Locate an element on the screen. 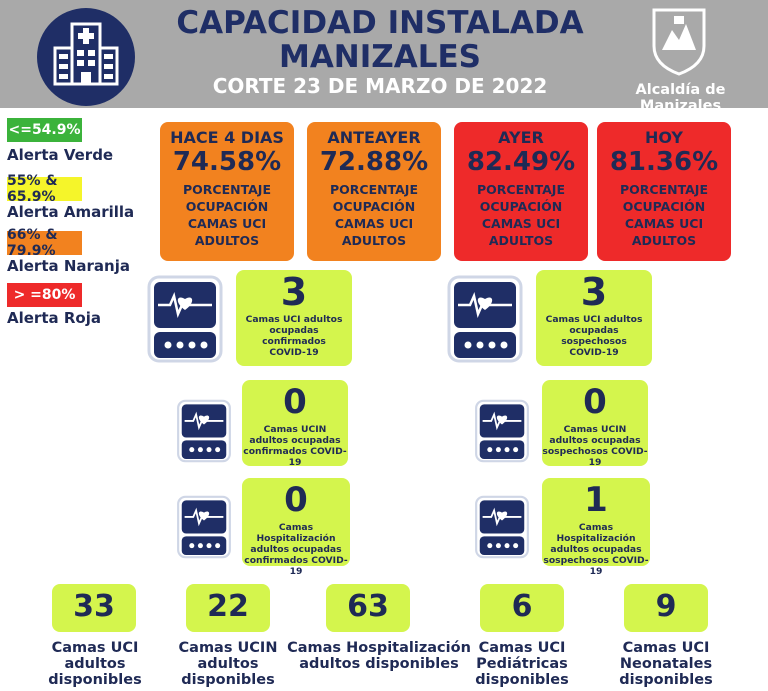  available-uci-ped-box: 6 is located at coordinates (522, 608).